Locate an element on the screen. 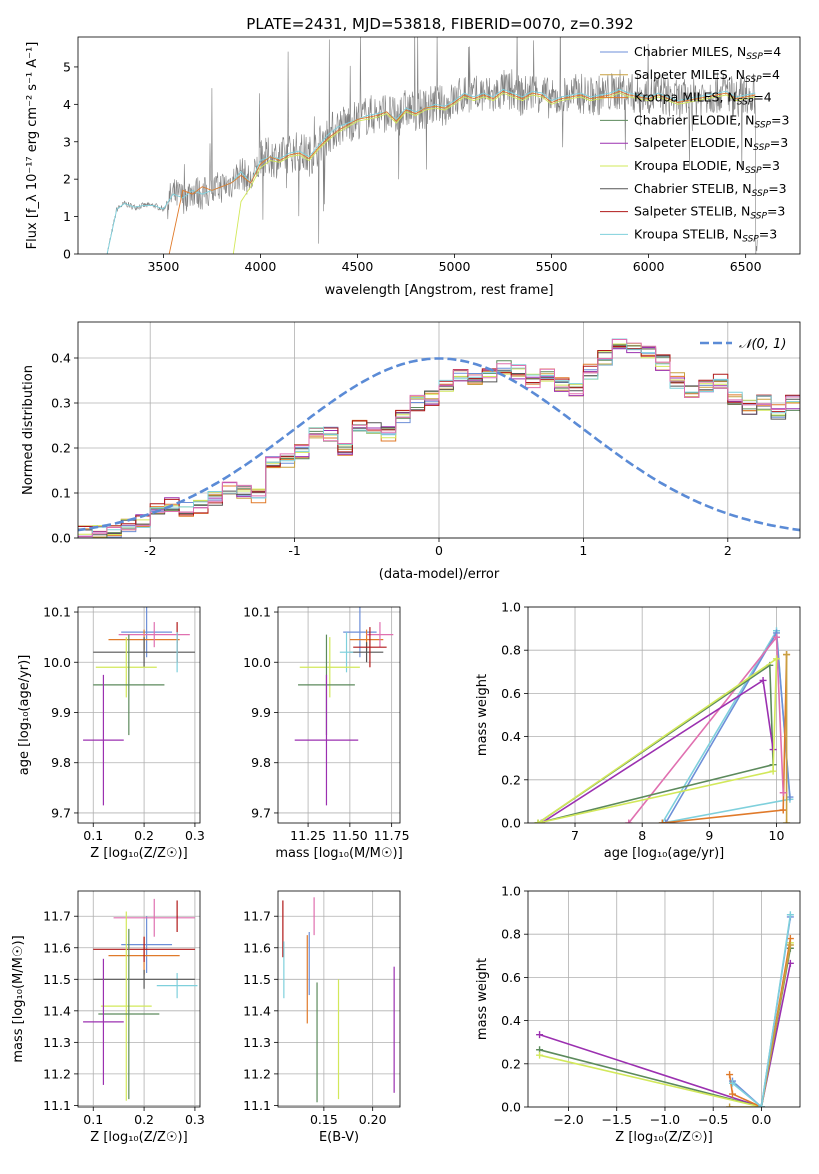 Image resolution: width=819 pixels, height=1174 pixels. y-tick-label: 11.5 is located at coordinates (57, 979).